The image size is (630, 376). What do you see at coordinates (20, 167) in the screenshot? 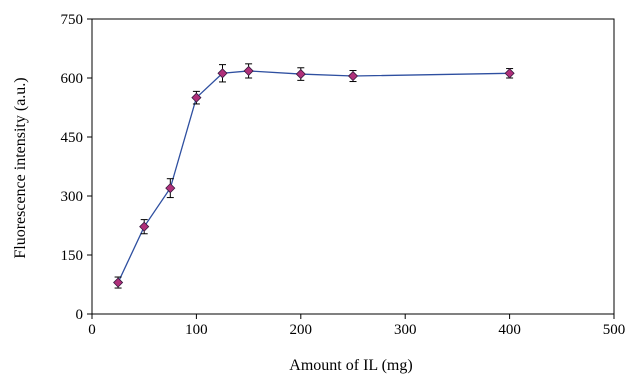
I see `y-axis-title: Fluorescence intensity (a.u.)` at bounding box center [20, 167].